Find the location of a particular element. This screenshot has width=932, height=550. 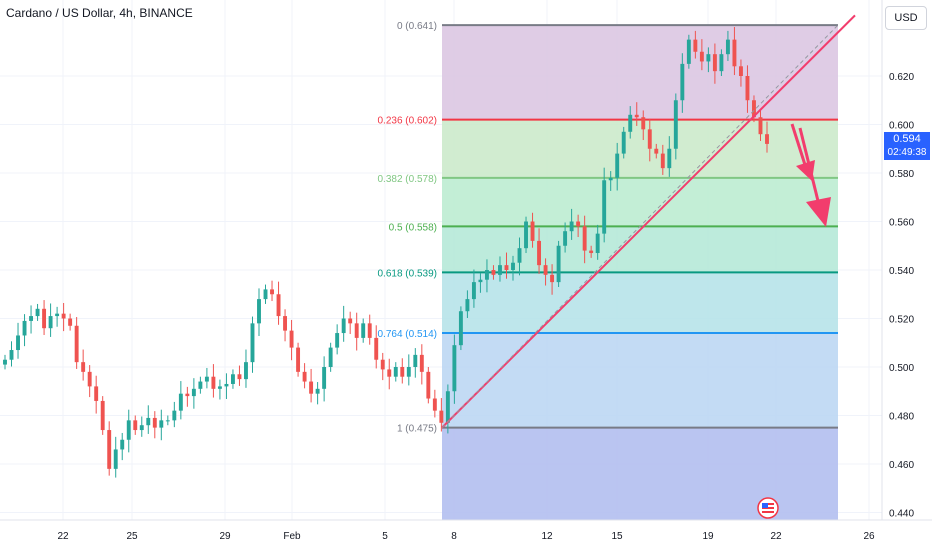

y-tick-label: 0.520 is located at coordinates (901, 320).